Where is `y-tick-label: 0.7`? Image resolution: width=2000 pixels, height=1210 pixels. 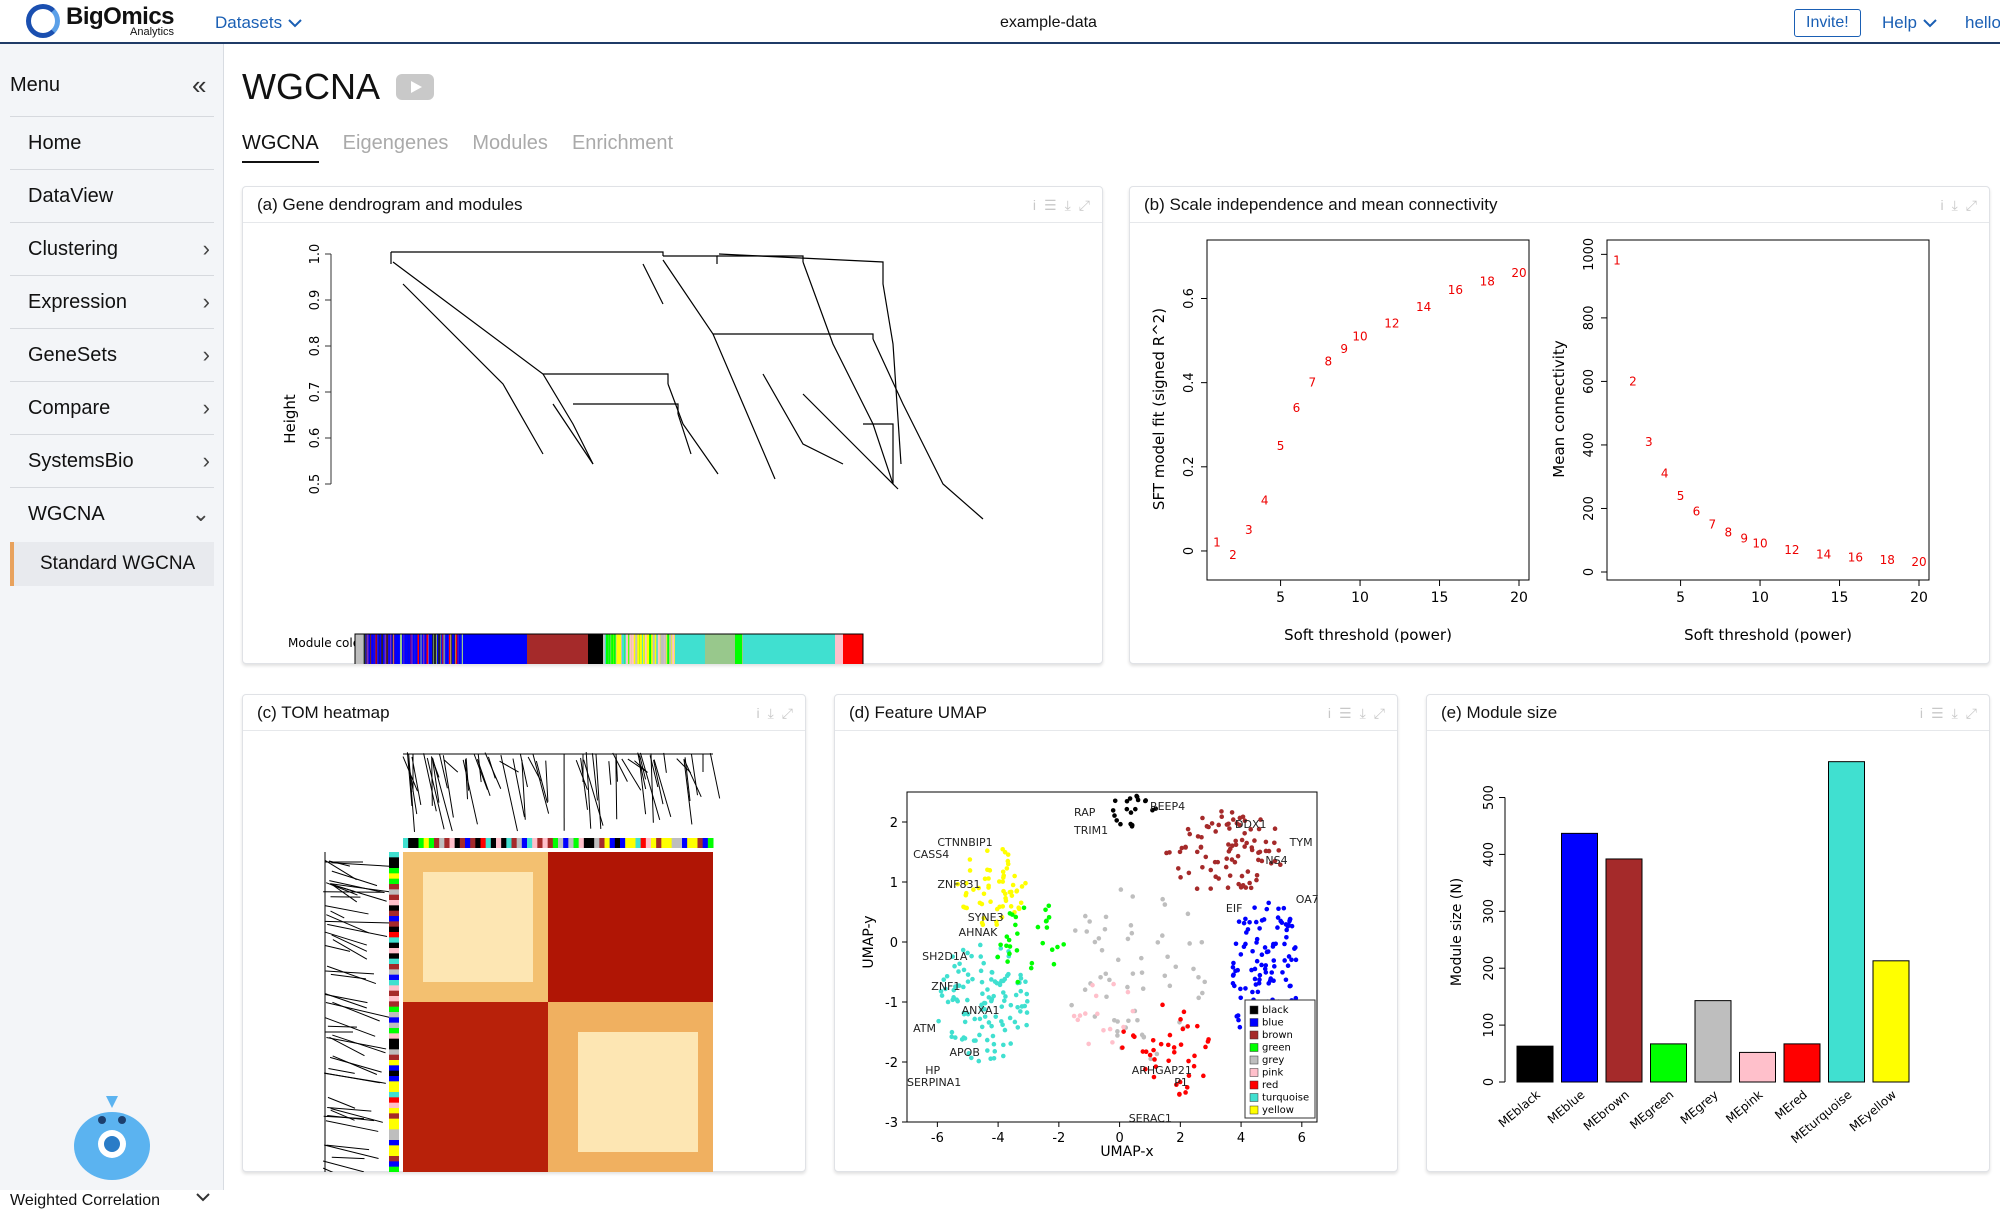
y-tick-label: 0.7 is located at coordinates (315, 392).